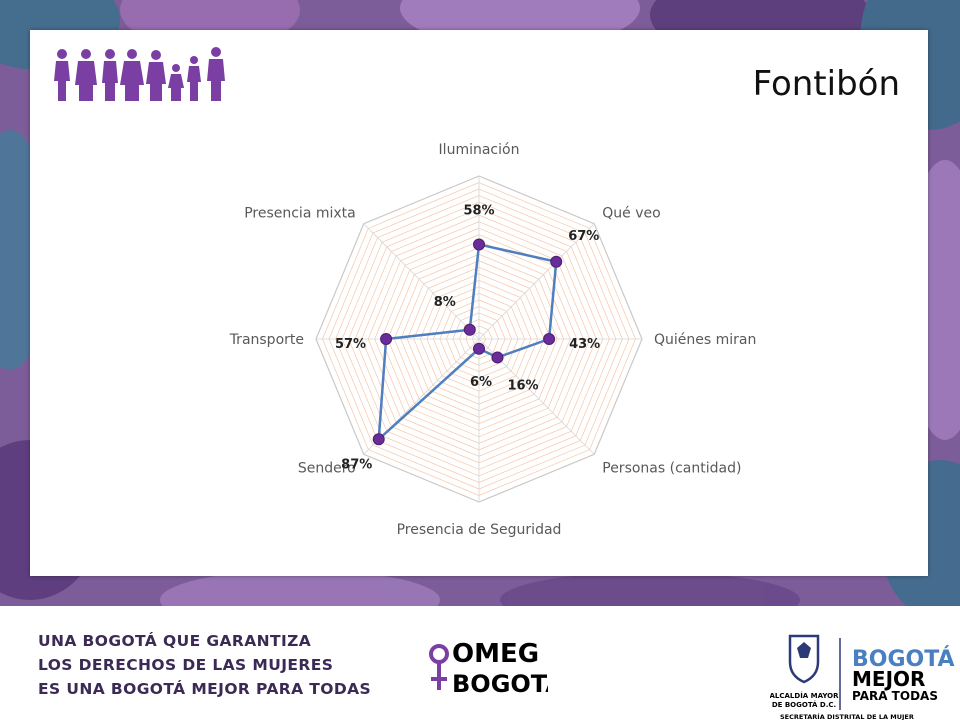  What do you see at coordinates (467, 342) in the screenshot?
I see `series-markers` at bounding box center [467, 342].